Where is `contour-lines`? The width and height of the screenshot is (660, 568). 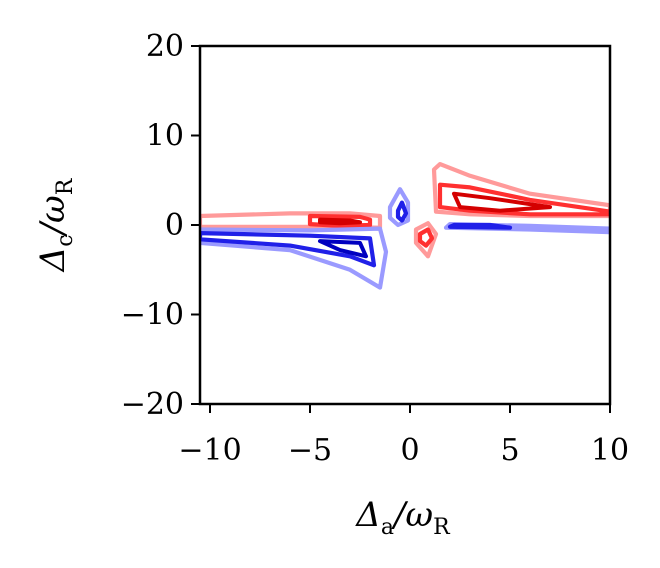
contour-lines is located at coordinates (405, 226).